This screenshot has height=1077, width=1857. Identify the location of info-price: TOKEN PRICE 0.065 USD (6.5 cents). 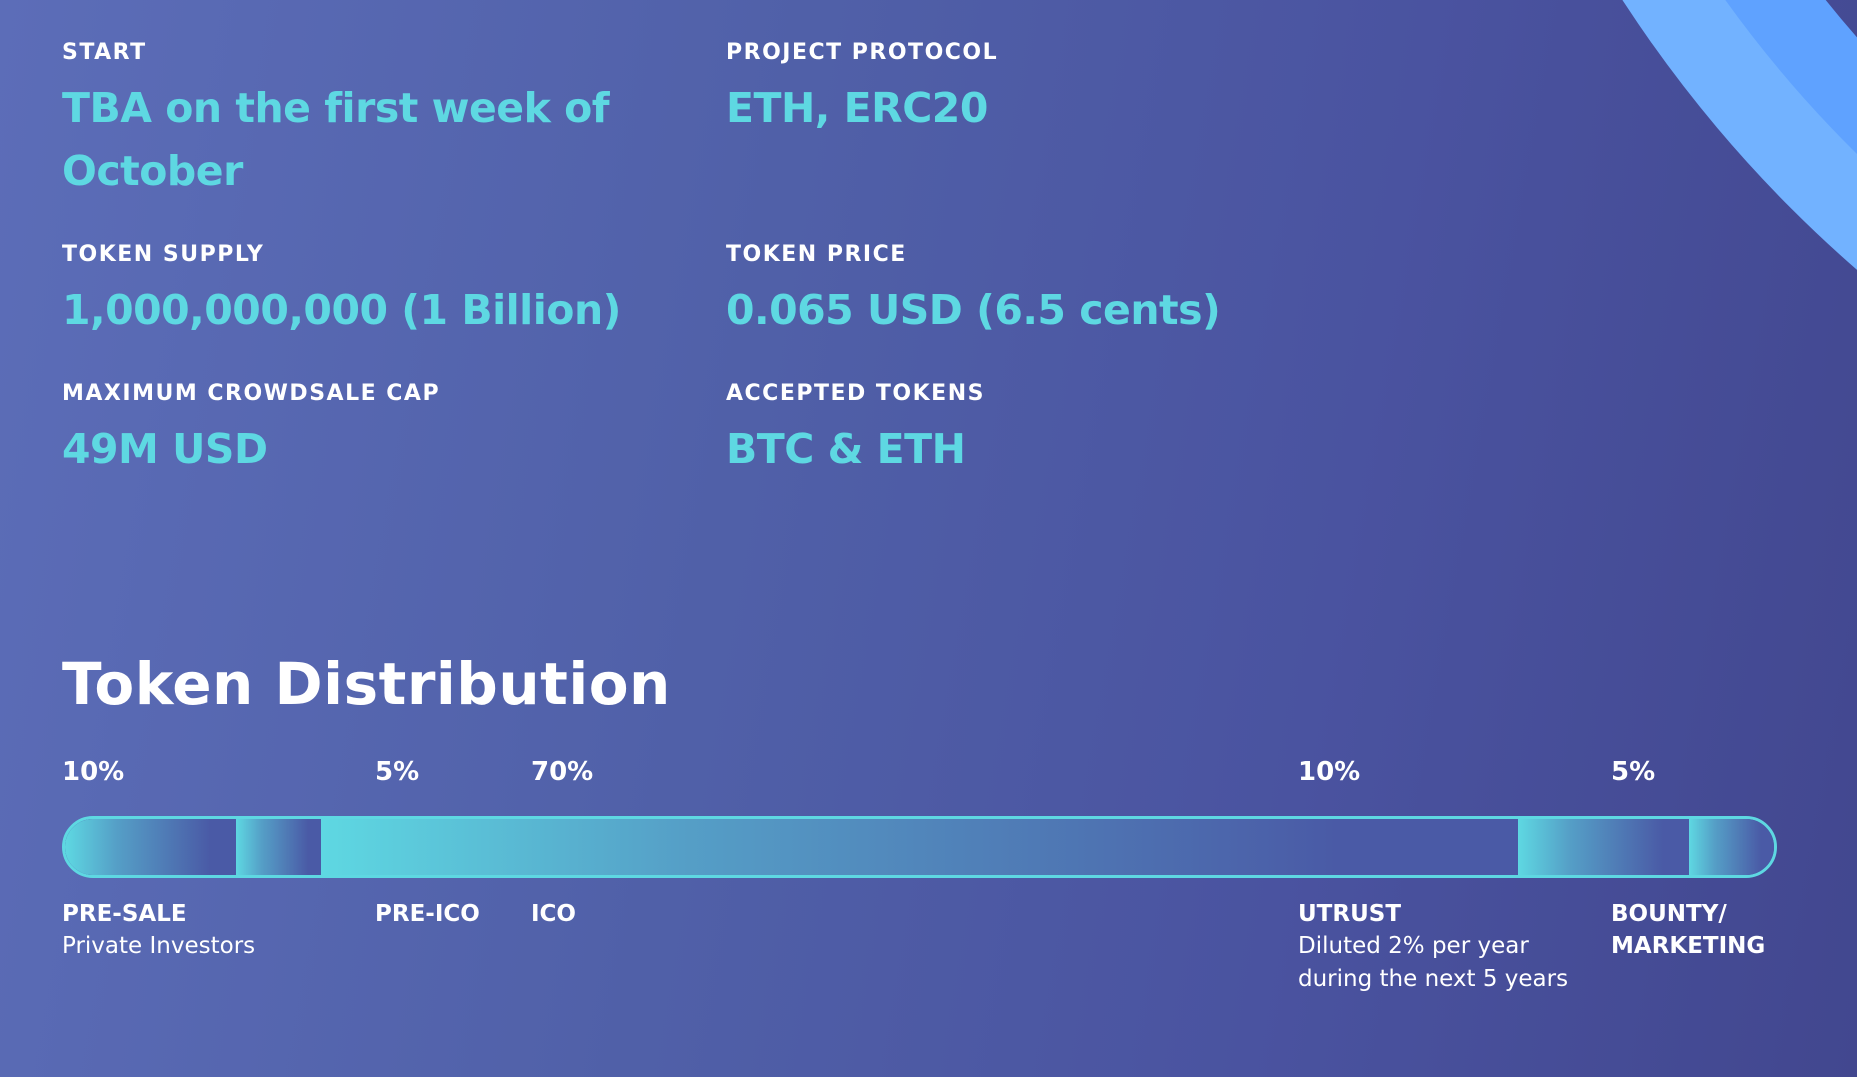
(1036, 292).